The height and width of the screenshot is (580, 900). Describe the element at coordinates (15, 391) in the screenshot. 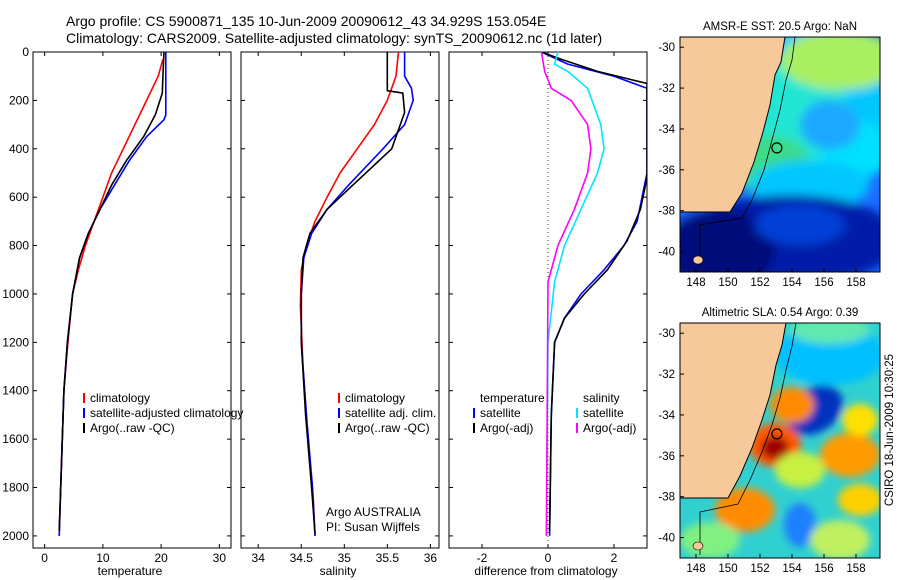

I see `y-tick-label: 1400` at that location.